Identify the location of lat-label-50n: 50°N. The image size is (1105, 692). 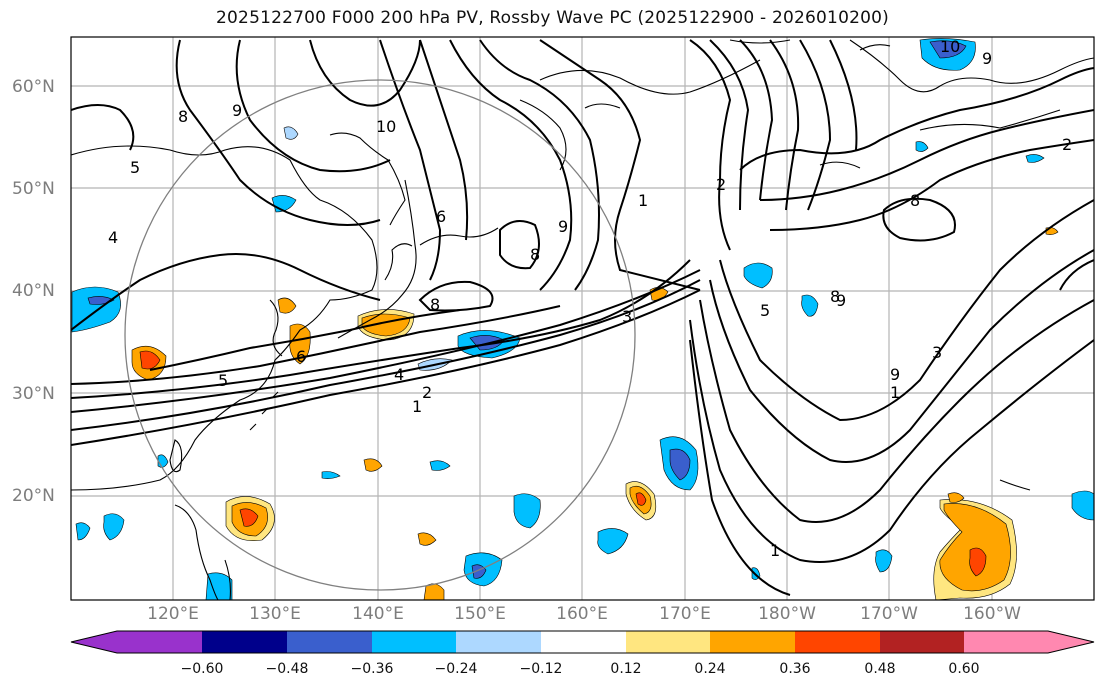
(33, 189).